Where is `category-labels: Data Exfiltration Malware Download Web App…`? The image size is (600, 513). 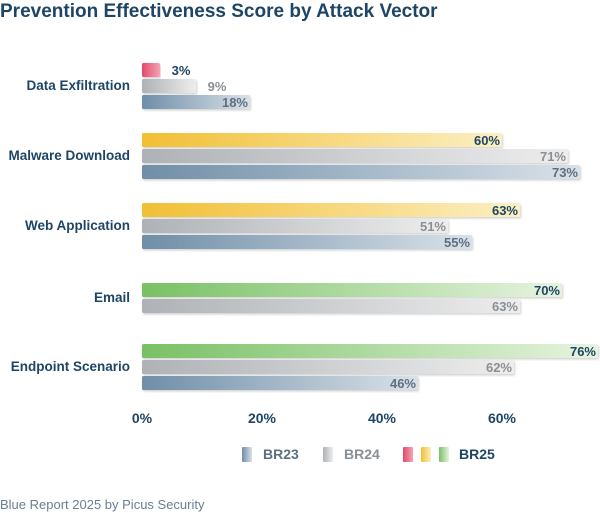
category-labels: Data Exfiltration Malware Download Web App… is located at coordinates (69, 226).